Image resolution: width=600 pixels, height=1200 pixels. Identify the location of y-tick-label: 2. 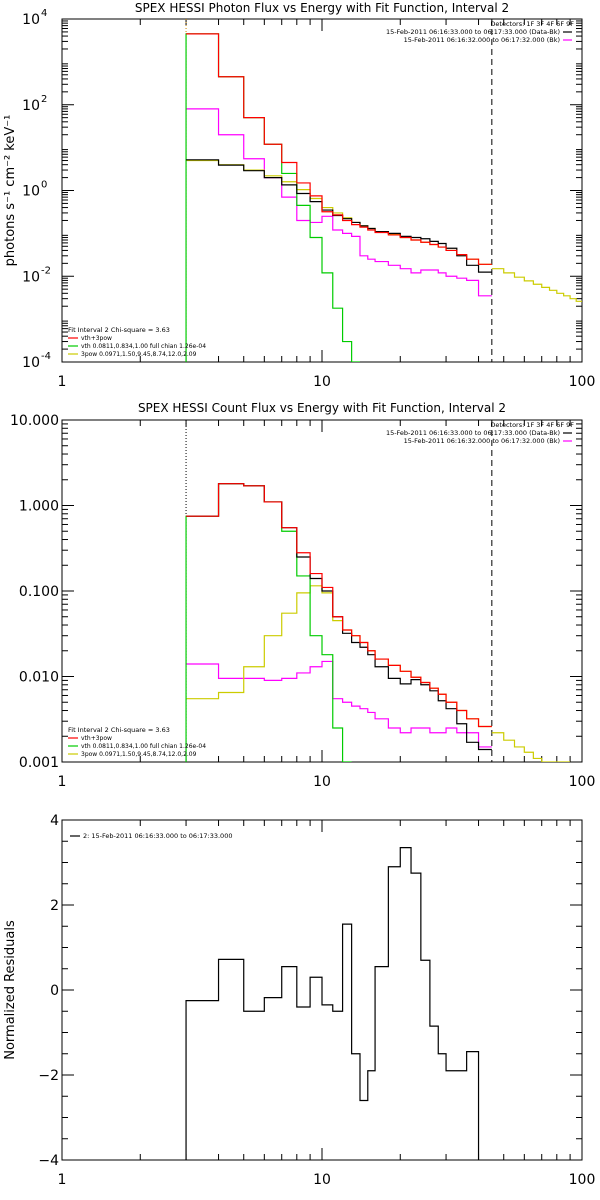
(54, 906).